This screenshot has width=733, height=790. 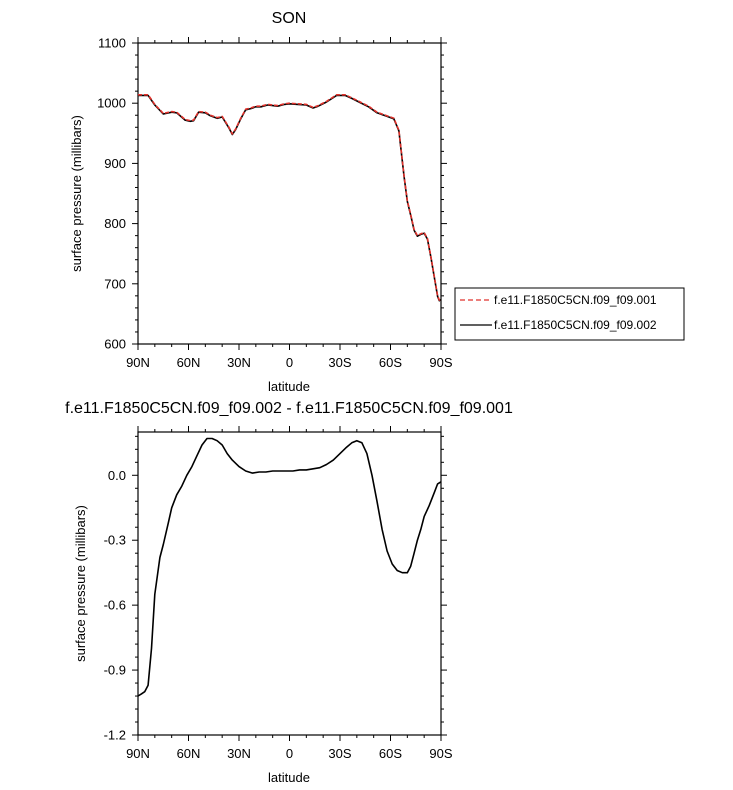 I want to click on chart-1-title: SON, so click(x=289, y=18).